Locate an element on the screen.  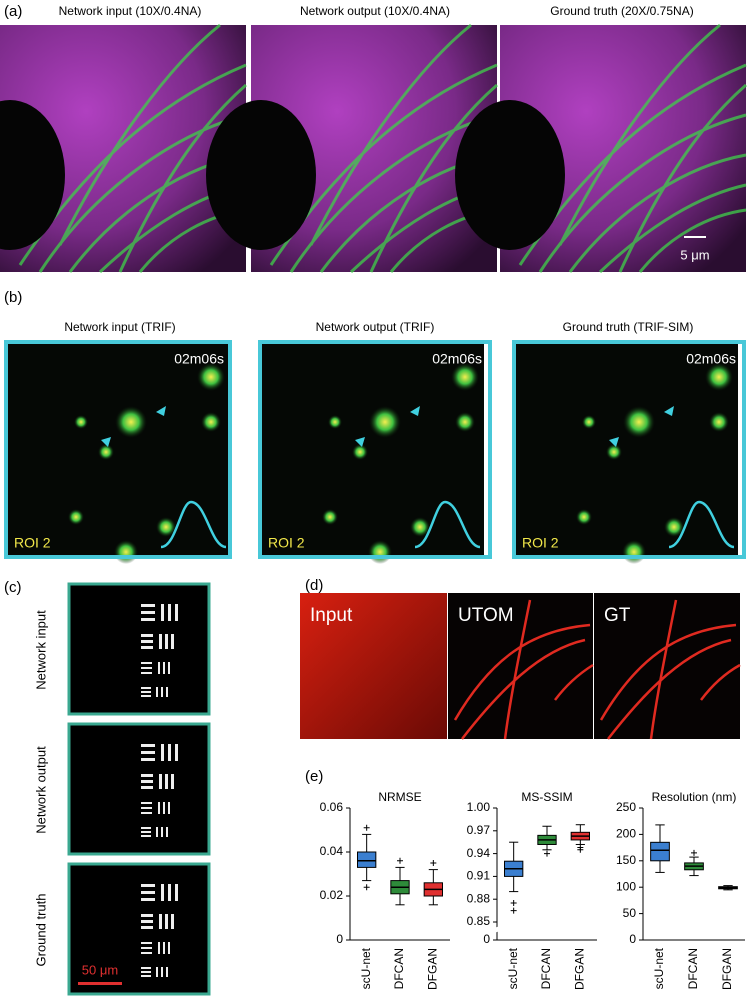
y-tick-label: 200 is located at coordinates (626, 834).